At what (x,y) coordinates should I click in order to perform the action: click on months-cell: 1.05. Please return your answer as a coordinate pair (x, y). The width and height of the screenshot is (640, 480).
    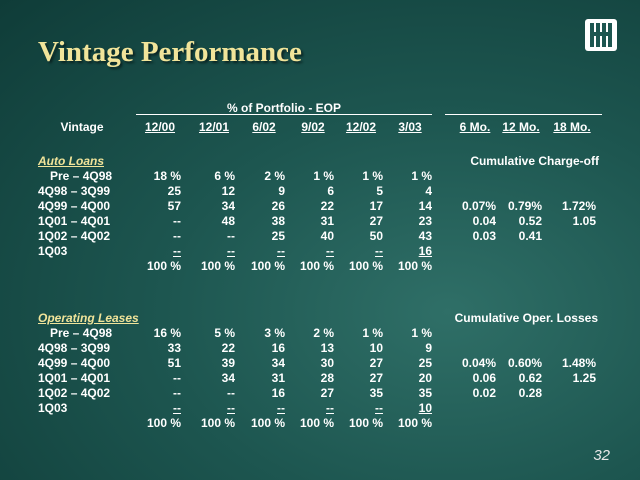
    Looking at the image, I should click on (584, 221).